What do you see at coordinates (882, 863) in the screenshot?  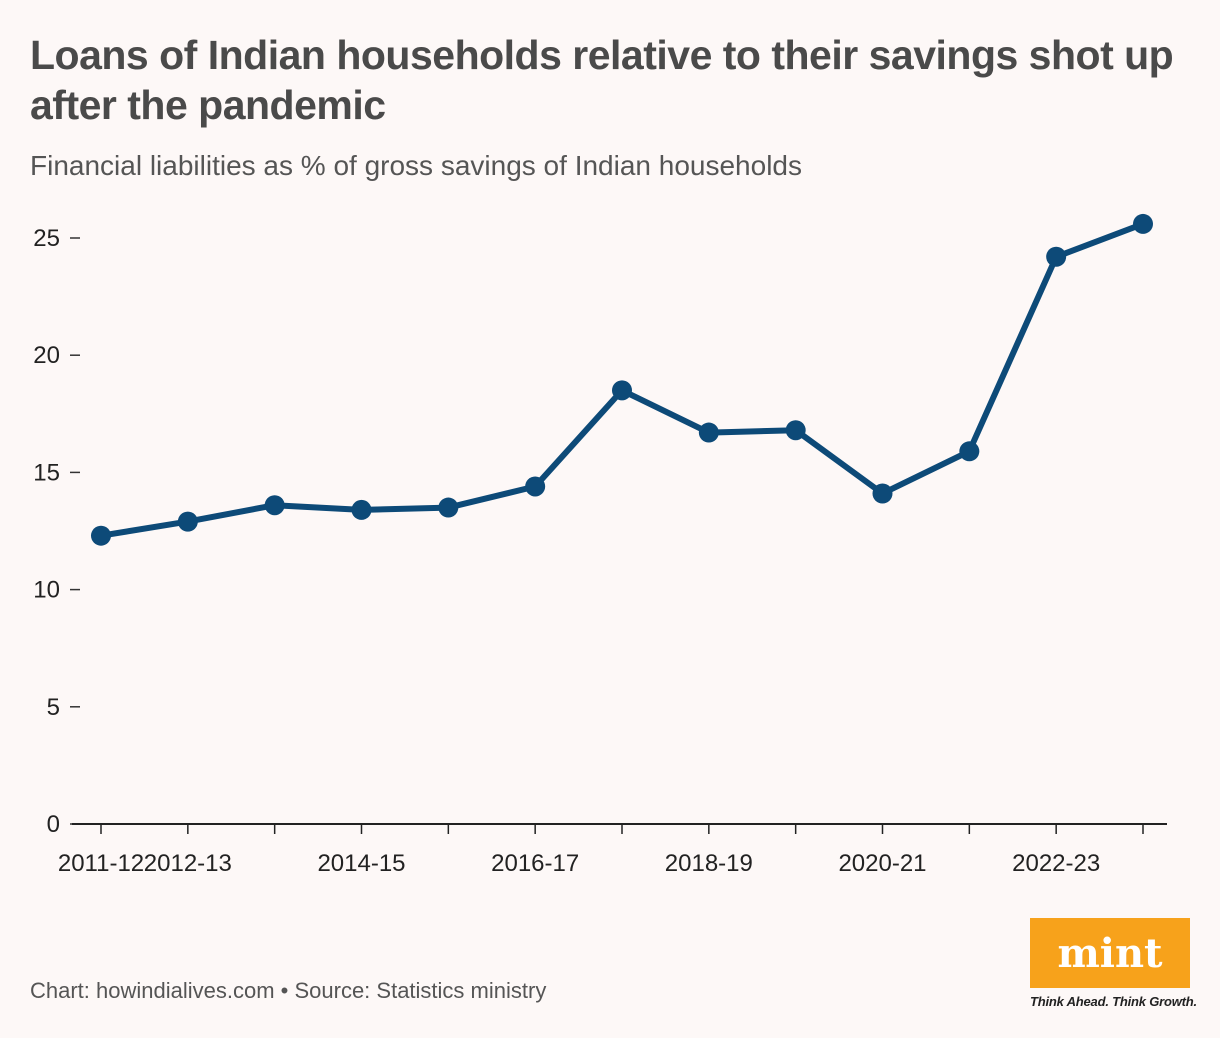 I see `x-tick-label: 2020-21` at bounding box center [882, 863].